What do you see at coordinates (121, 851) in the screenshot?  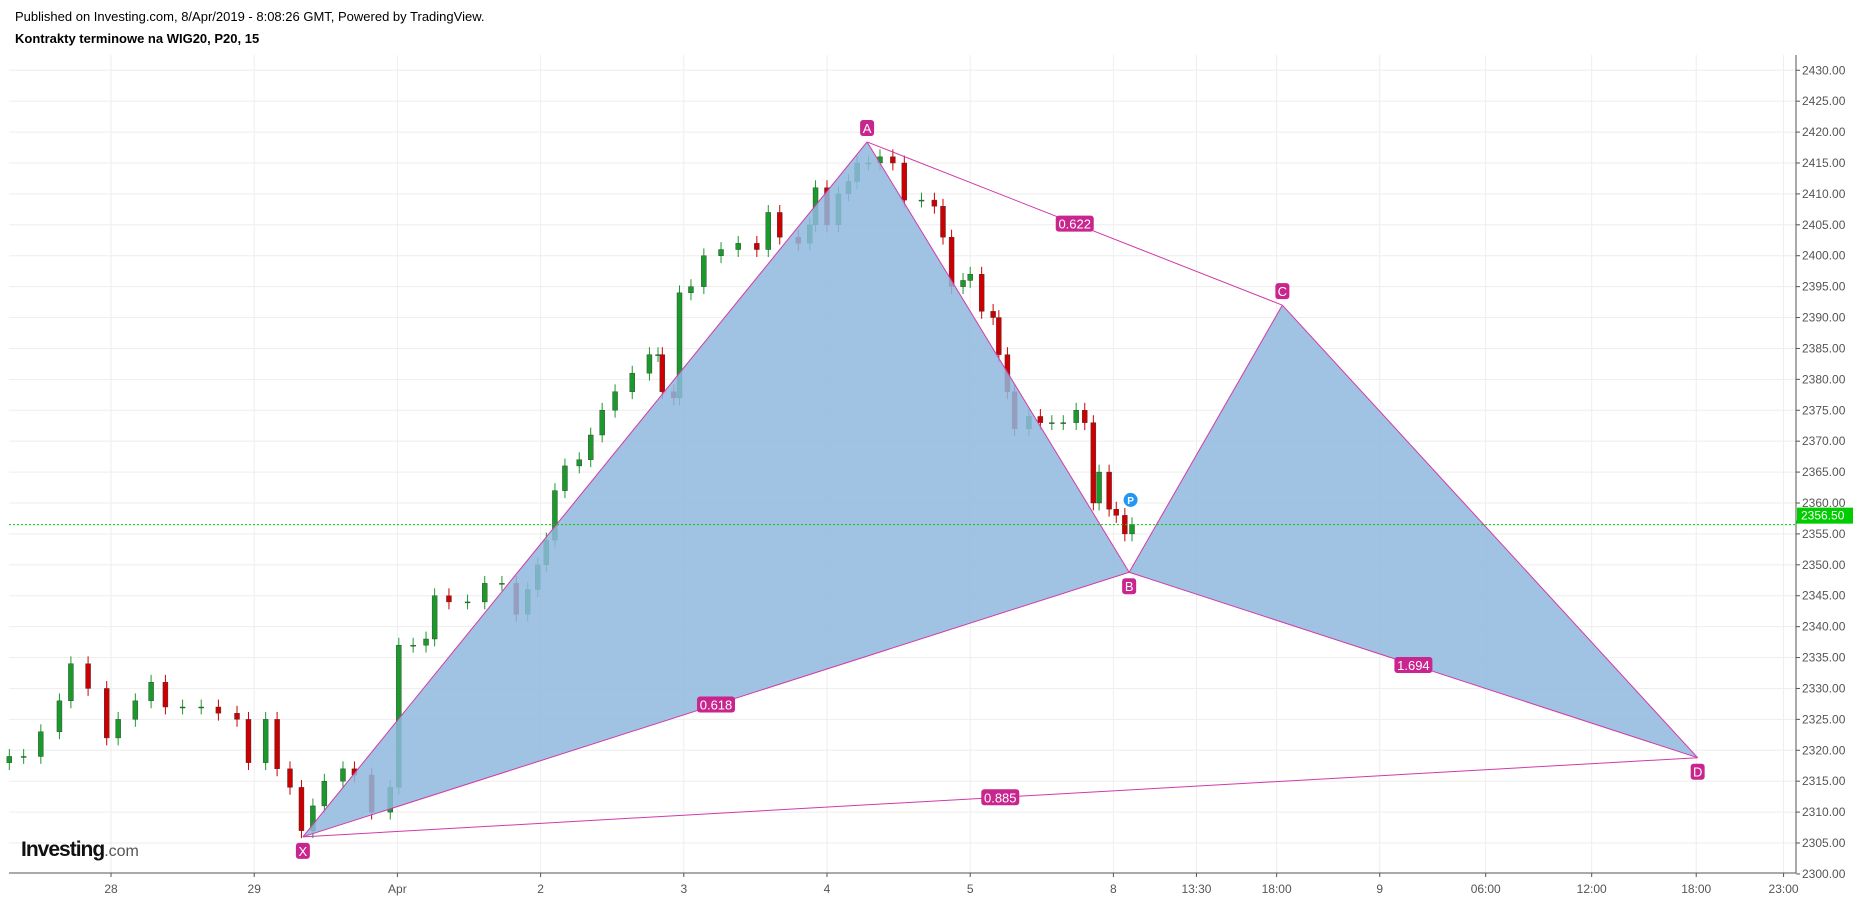 I see `logo-suffix: .com` at bounding box center [121, 851].